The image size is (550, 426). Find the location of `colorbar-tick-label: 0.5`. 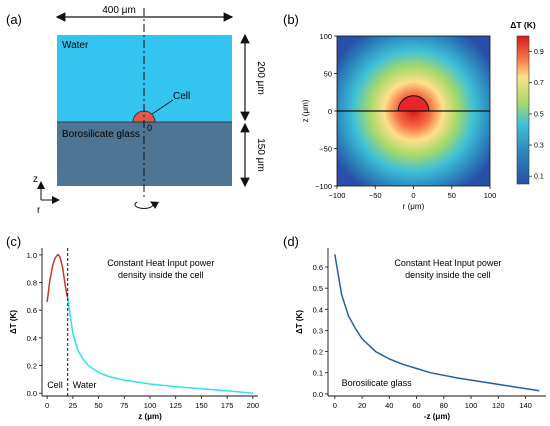

colorbar-tick-label: 0.5 is located at coordinates (539, 114).